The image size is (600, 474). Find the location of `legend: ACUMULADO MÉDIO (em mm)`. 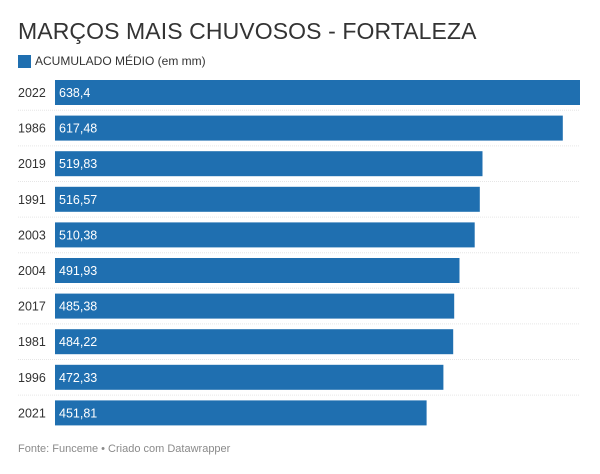

legend: ACUMULADO MÉDIO (em mm) is located at coordinates (112, 61).